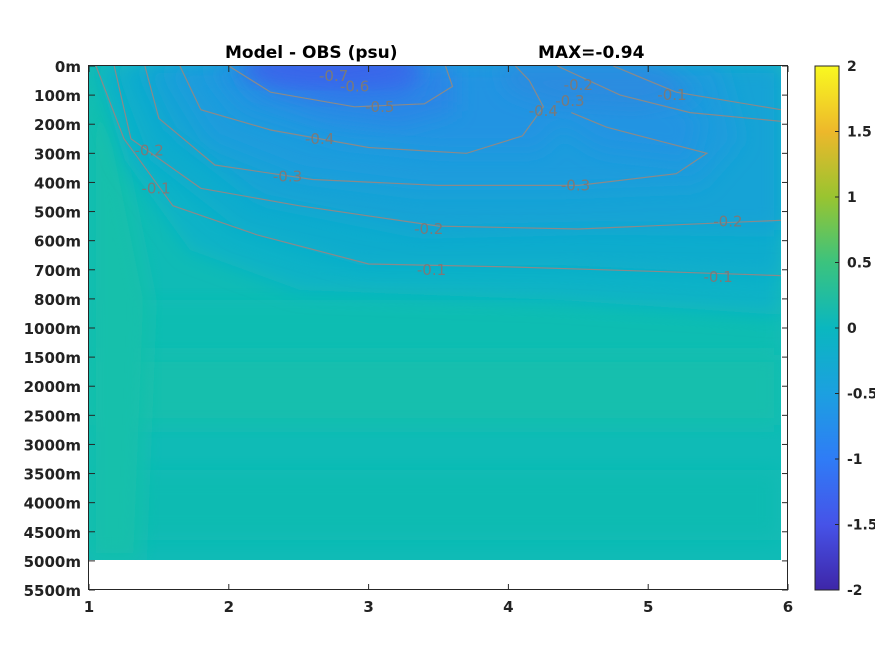 This screenshot has height=656, width=875. What do you see at coordinates (57, 242) in the screenshot?
I see `y-tick-label: 600m` at bounding box center [57, 242].